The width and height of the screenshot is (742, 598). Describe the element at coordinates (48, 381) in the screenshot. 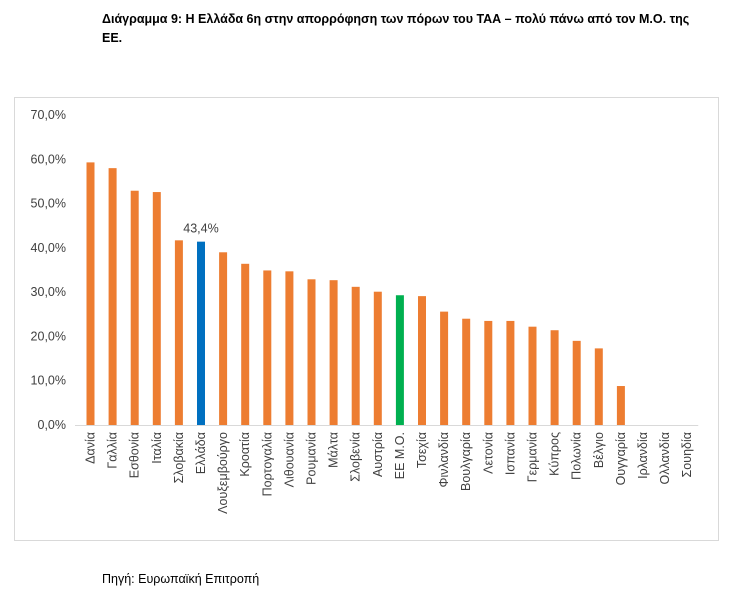

I see `y-tick-label: 10,0%` at that location.